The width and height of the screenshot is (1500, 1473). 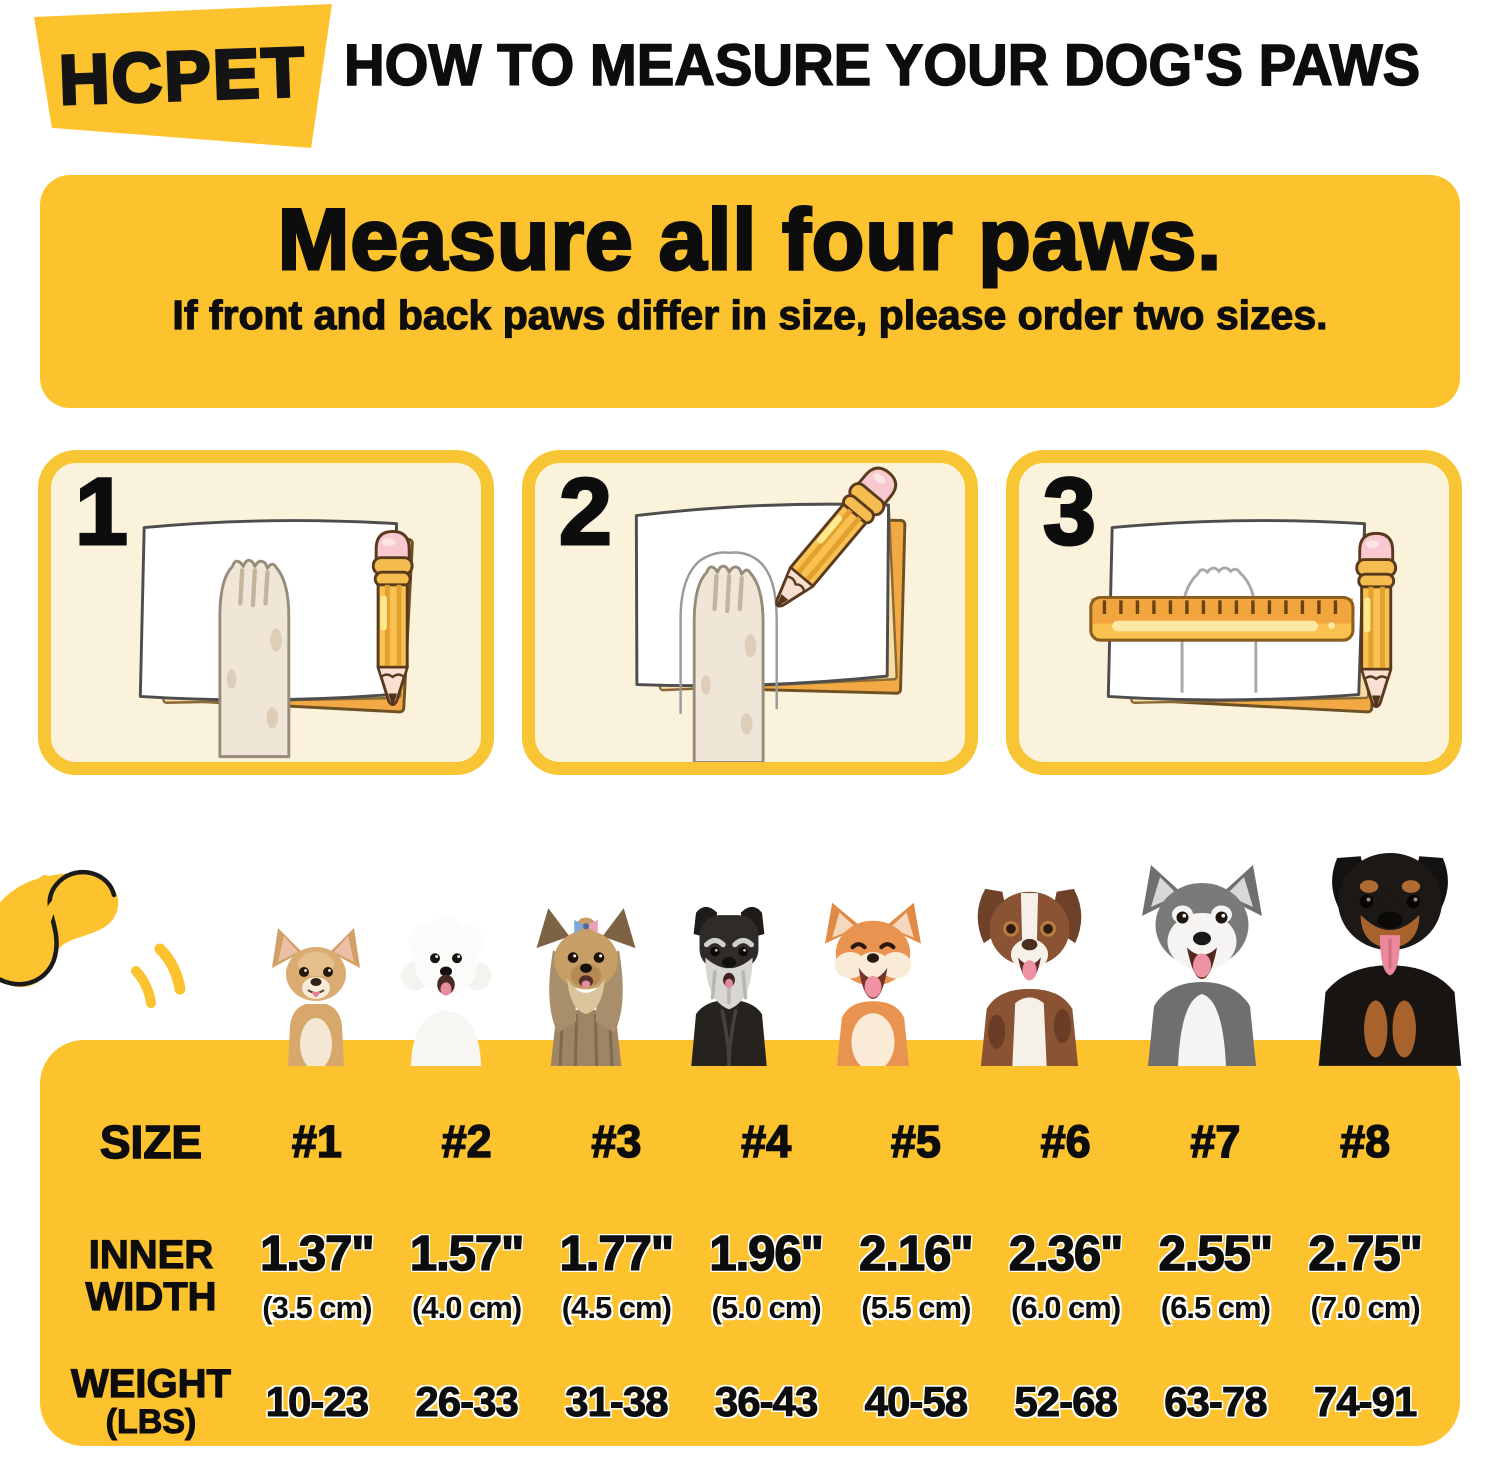 What do you see at coordinates (729, 986) in the screenshot?
I see `dog-photo-miniature-schnauzer` at bounding box center [729, 986].